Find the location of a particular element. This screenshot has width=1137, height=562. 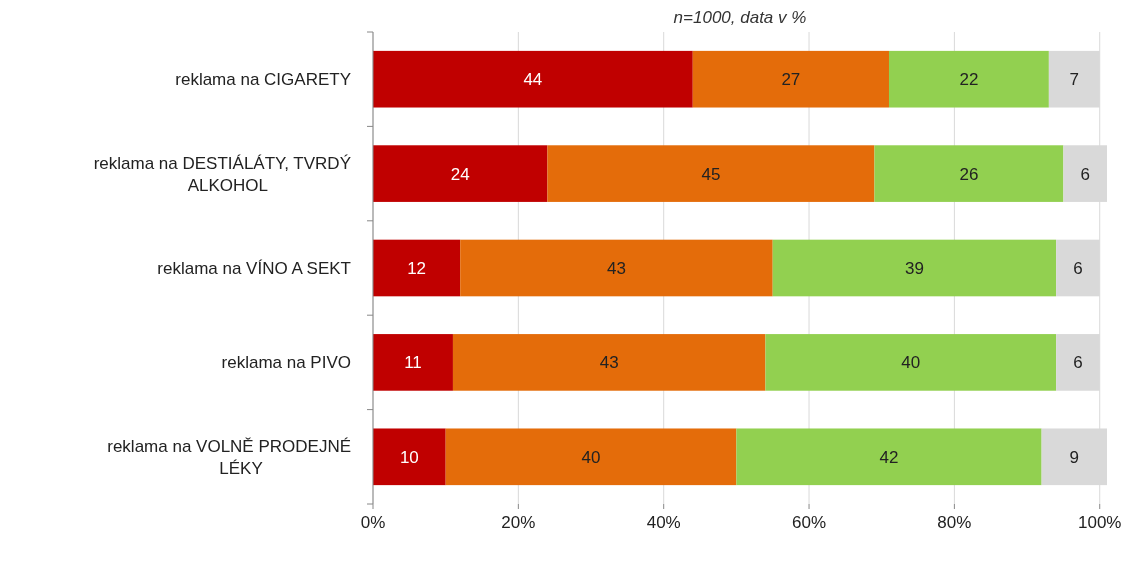

data-label: 39 is located at coordinates (914, 268).